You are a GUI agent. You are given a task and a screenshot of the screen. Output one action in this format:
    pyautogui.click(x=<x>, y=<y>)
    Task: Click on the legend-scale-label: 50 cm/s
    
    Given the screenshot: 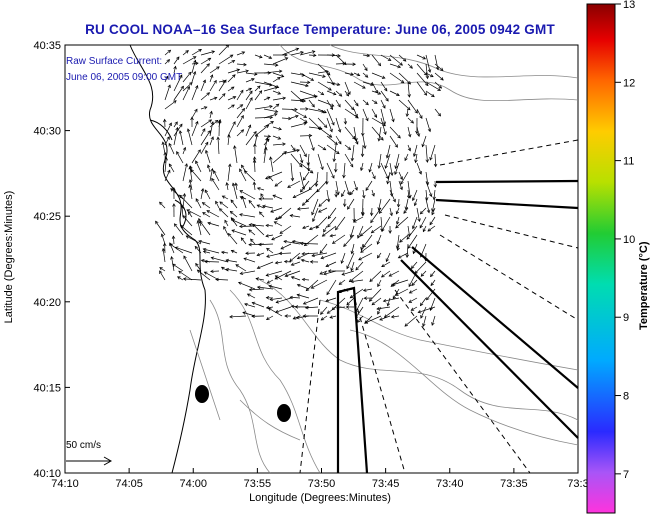 What is the action you would take?
    pyautogui.click(x=83, y=445)
    